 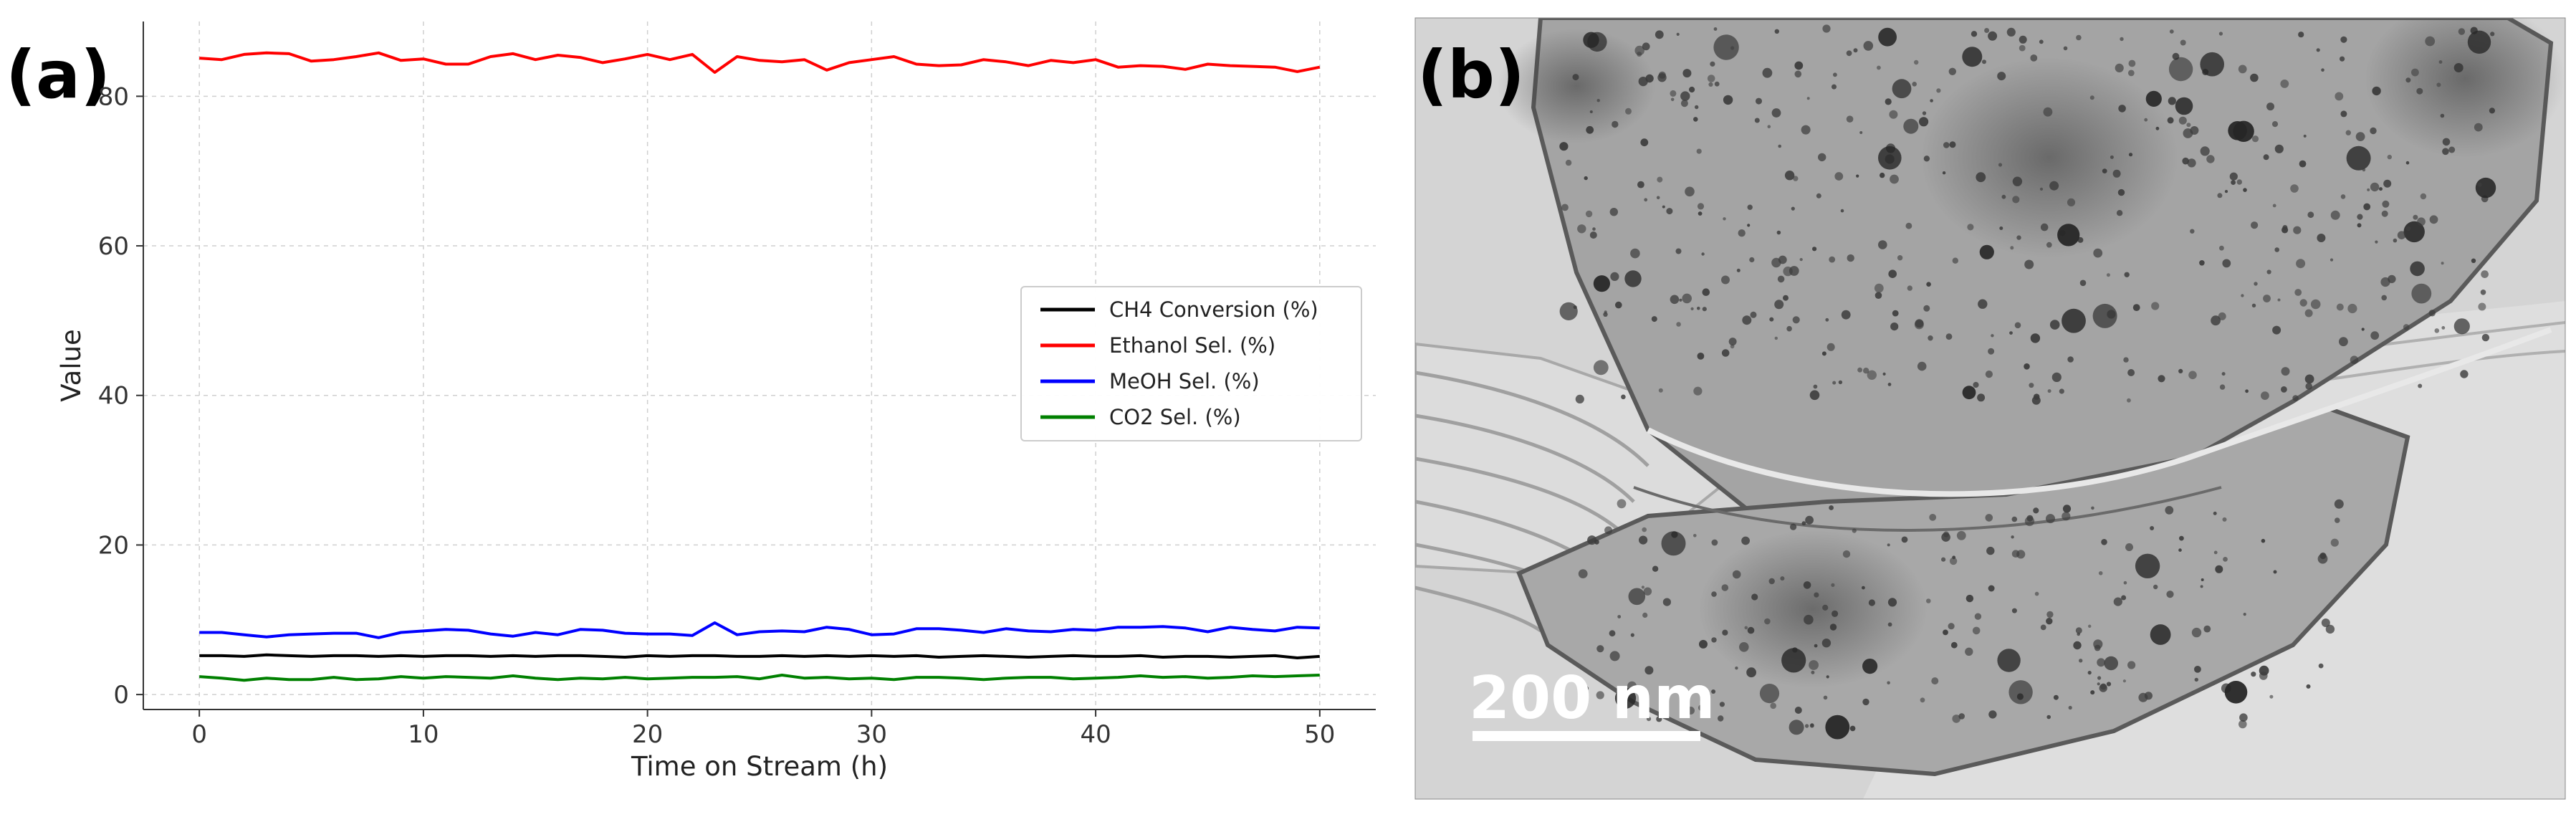 What do you see at coordinates (113, 96) in the screenshot?
I see `y-tick-label: 80` at bounding box center [113, 96].